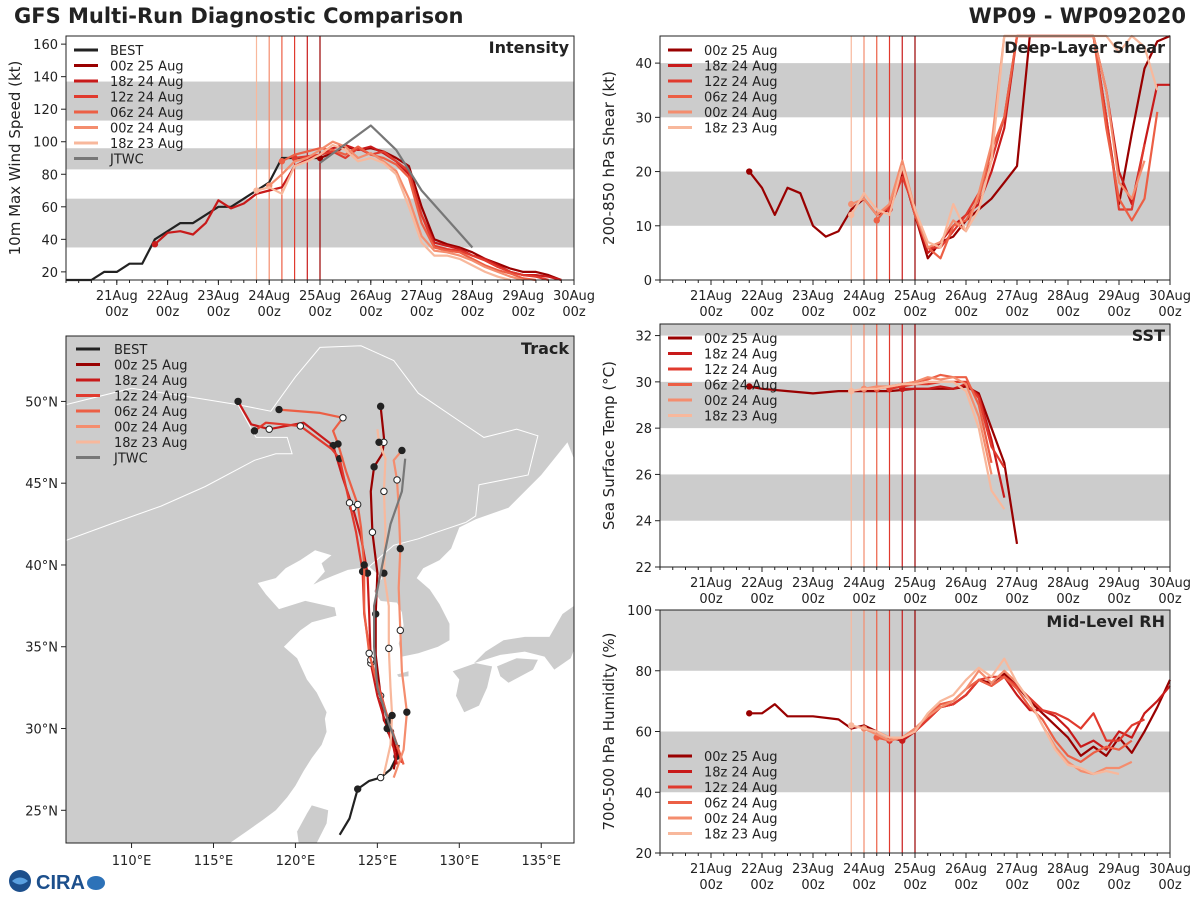 The width and height of the screenshot is (1200, 900). What do you see at coordinates (130, 459) in the screenshot?
I see `track-legend-label: JTWC` at bounding box center [130, 459].